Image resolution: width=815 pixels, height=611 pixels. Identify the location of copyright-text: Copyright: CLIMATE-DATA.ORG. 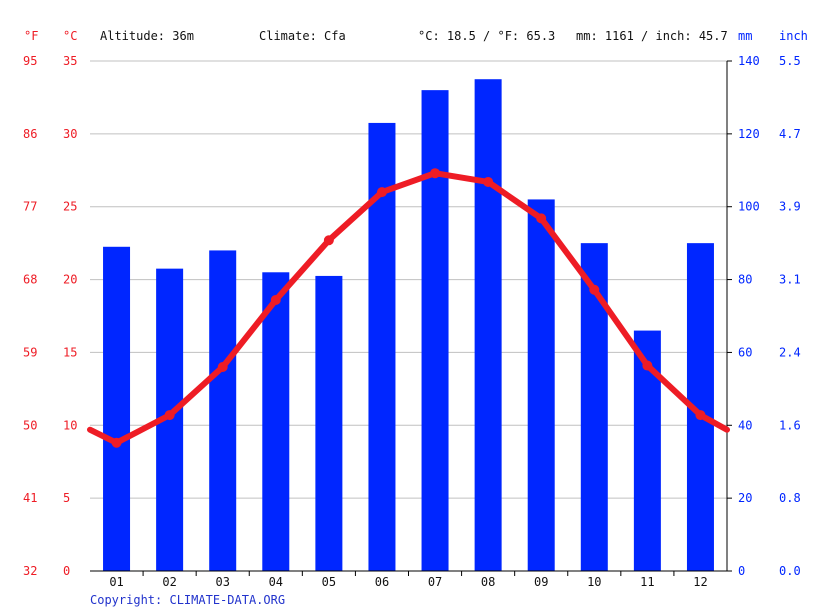
(187, 600).